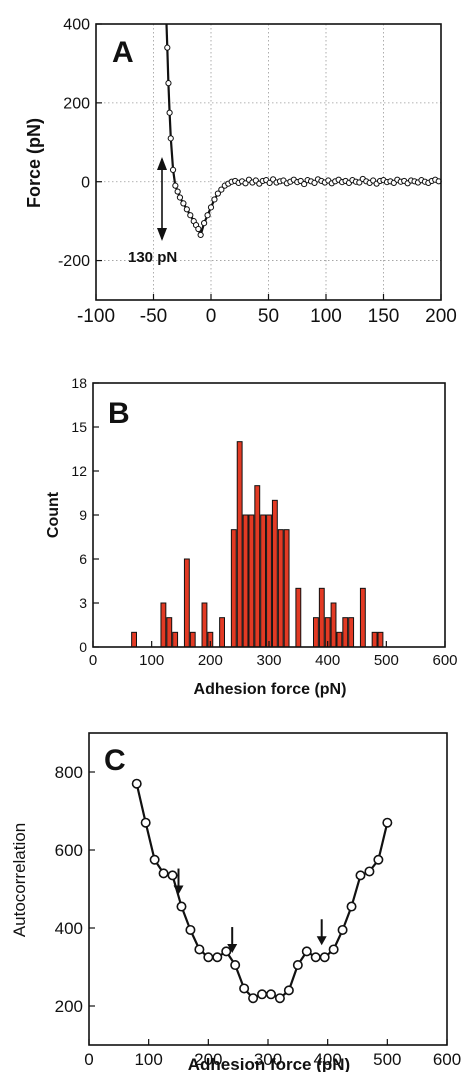 The image size is (467, 1072). What do you see at coordinates (210, 660) in the screenshot?
I see `panel-b-x-tick-label: 200` at bounding box center [210, 660].